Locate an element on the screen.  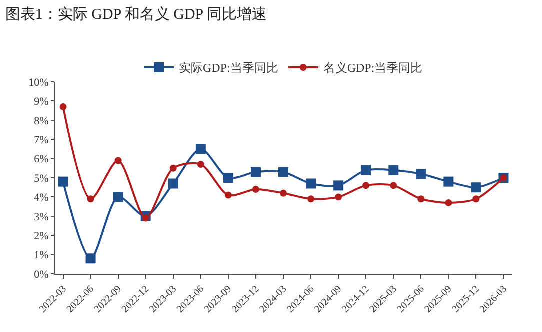
y-tick-label: 9% is located at coordinates (41, 102).